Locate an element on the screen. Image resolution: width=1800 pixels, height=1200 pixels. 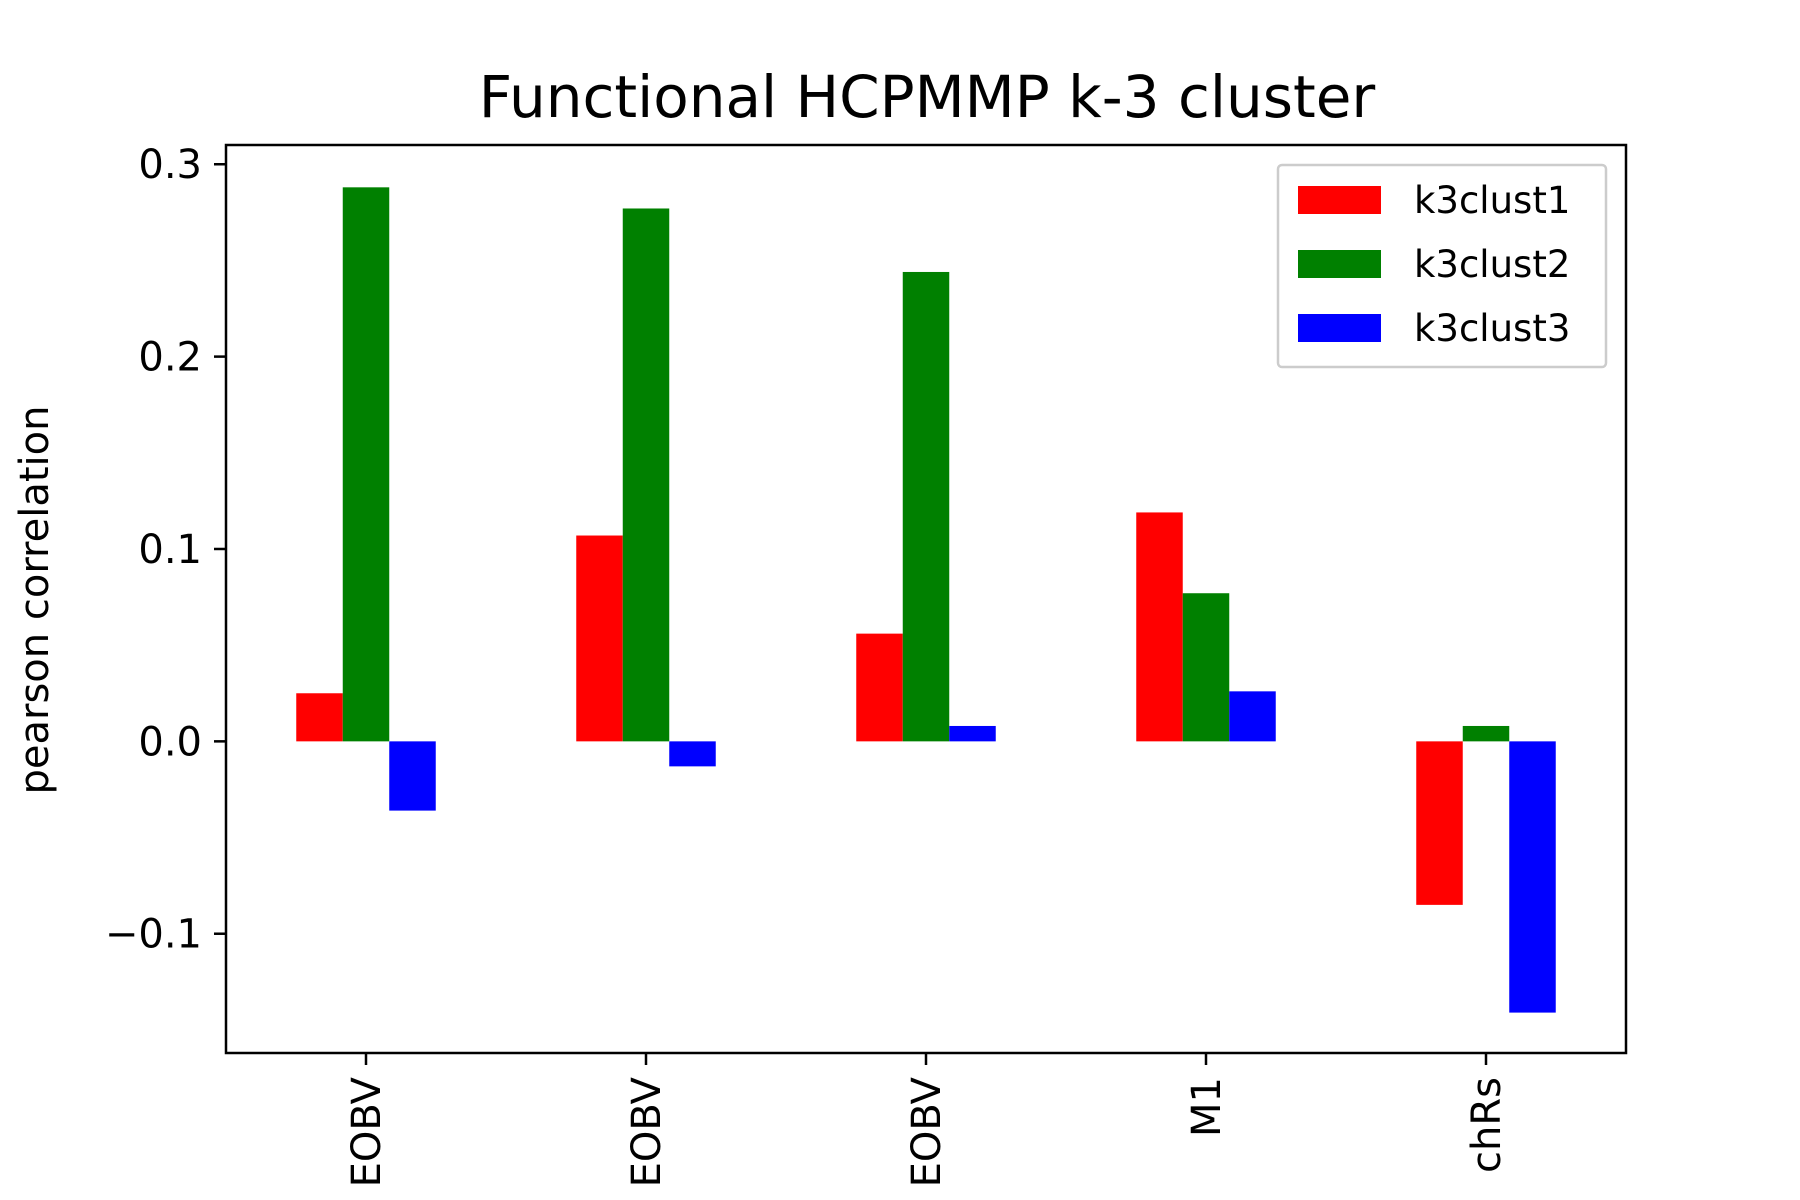
legend-swatch-k3clust2 is located at coordinates (1339, 264).